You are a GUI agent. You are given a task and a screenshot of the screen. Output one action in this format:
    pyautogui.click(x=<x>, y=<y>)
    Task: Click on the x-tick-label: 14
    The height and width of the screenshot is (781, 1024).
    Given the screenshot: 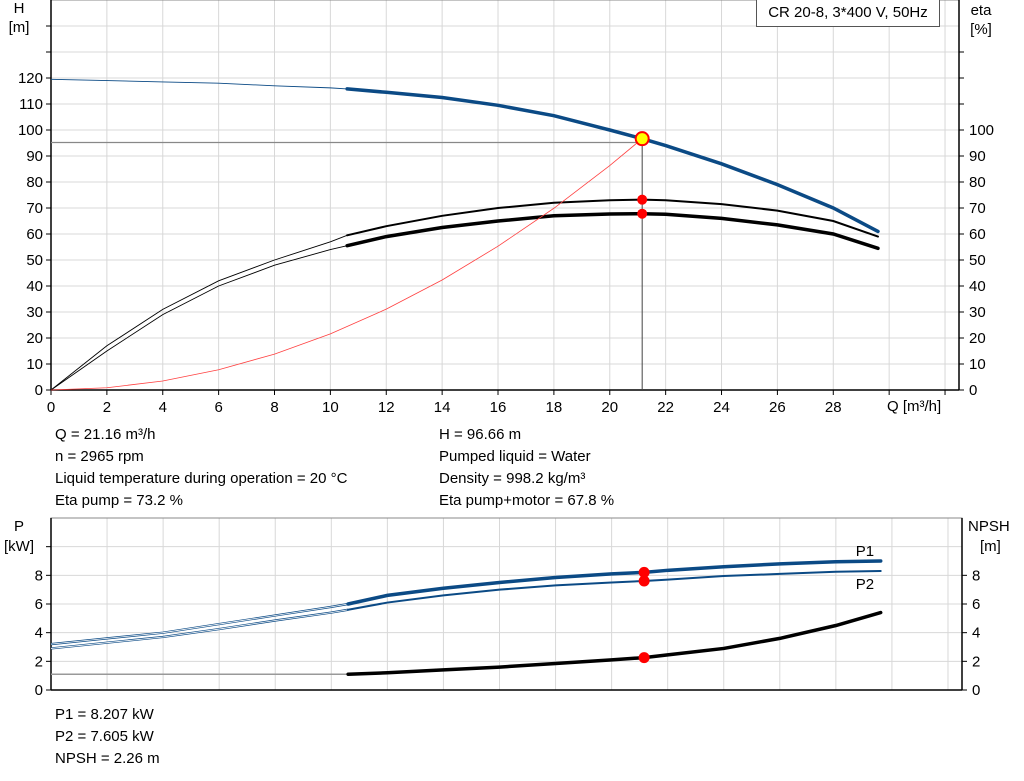 What is the action you would take?
    pyautogui.click(x=442, y=407)
    